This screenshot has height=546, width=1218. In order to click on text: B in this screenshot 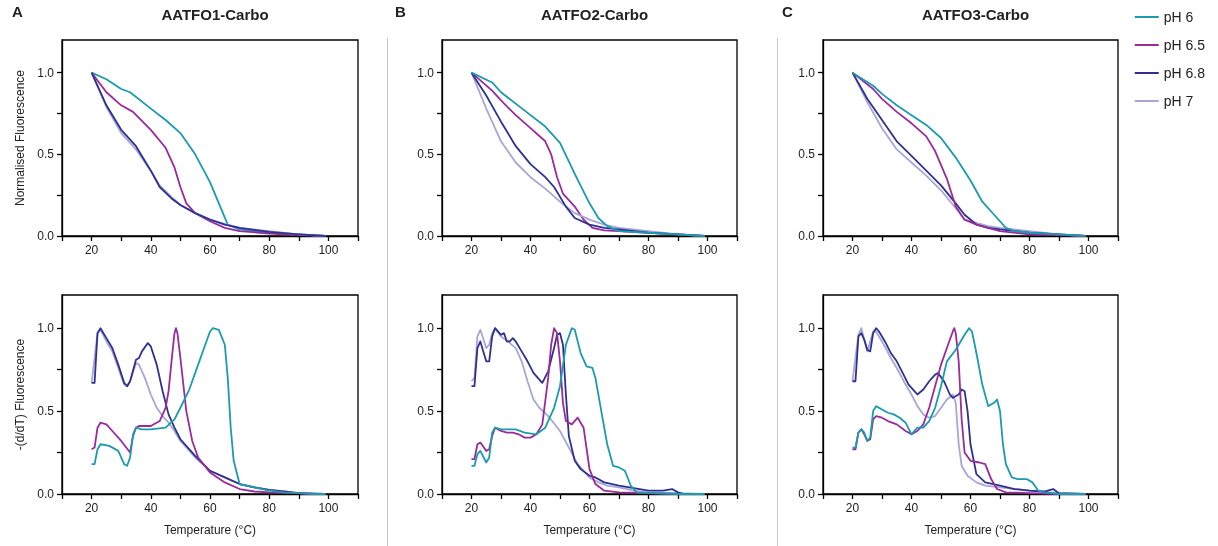, I will do `click(400, 11)`.